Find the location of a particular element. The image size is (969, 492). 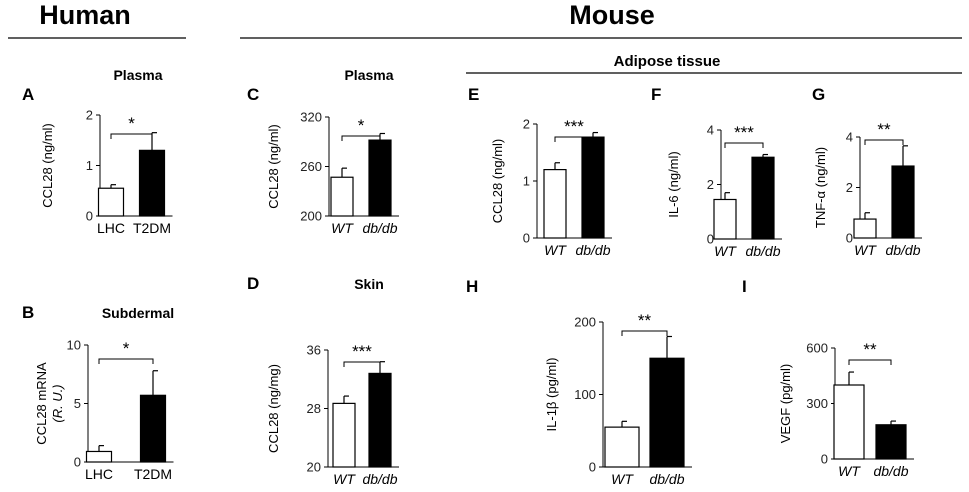

panel-letter: B is located at coordinates (28, 312).